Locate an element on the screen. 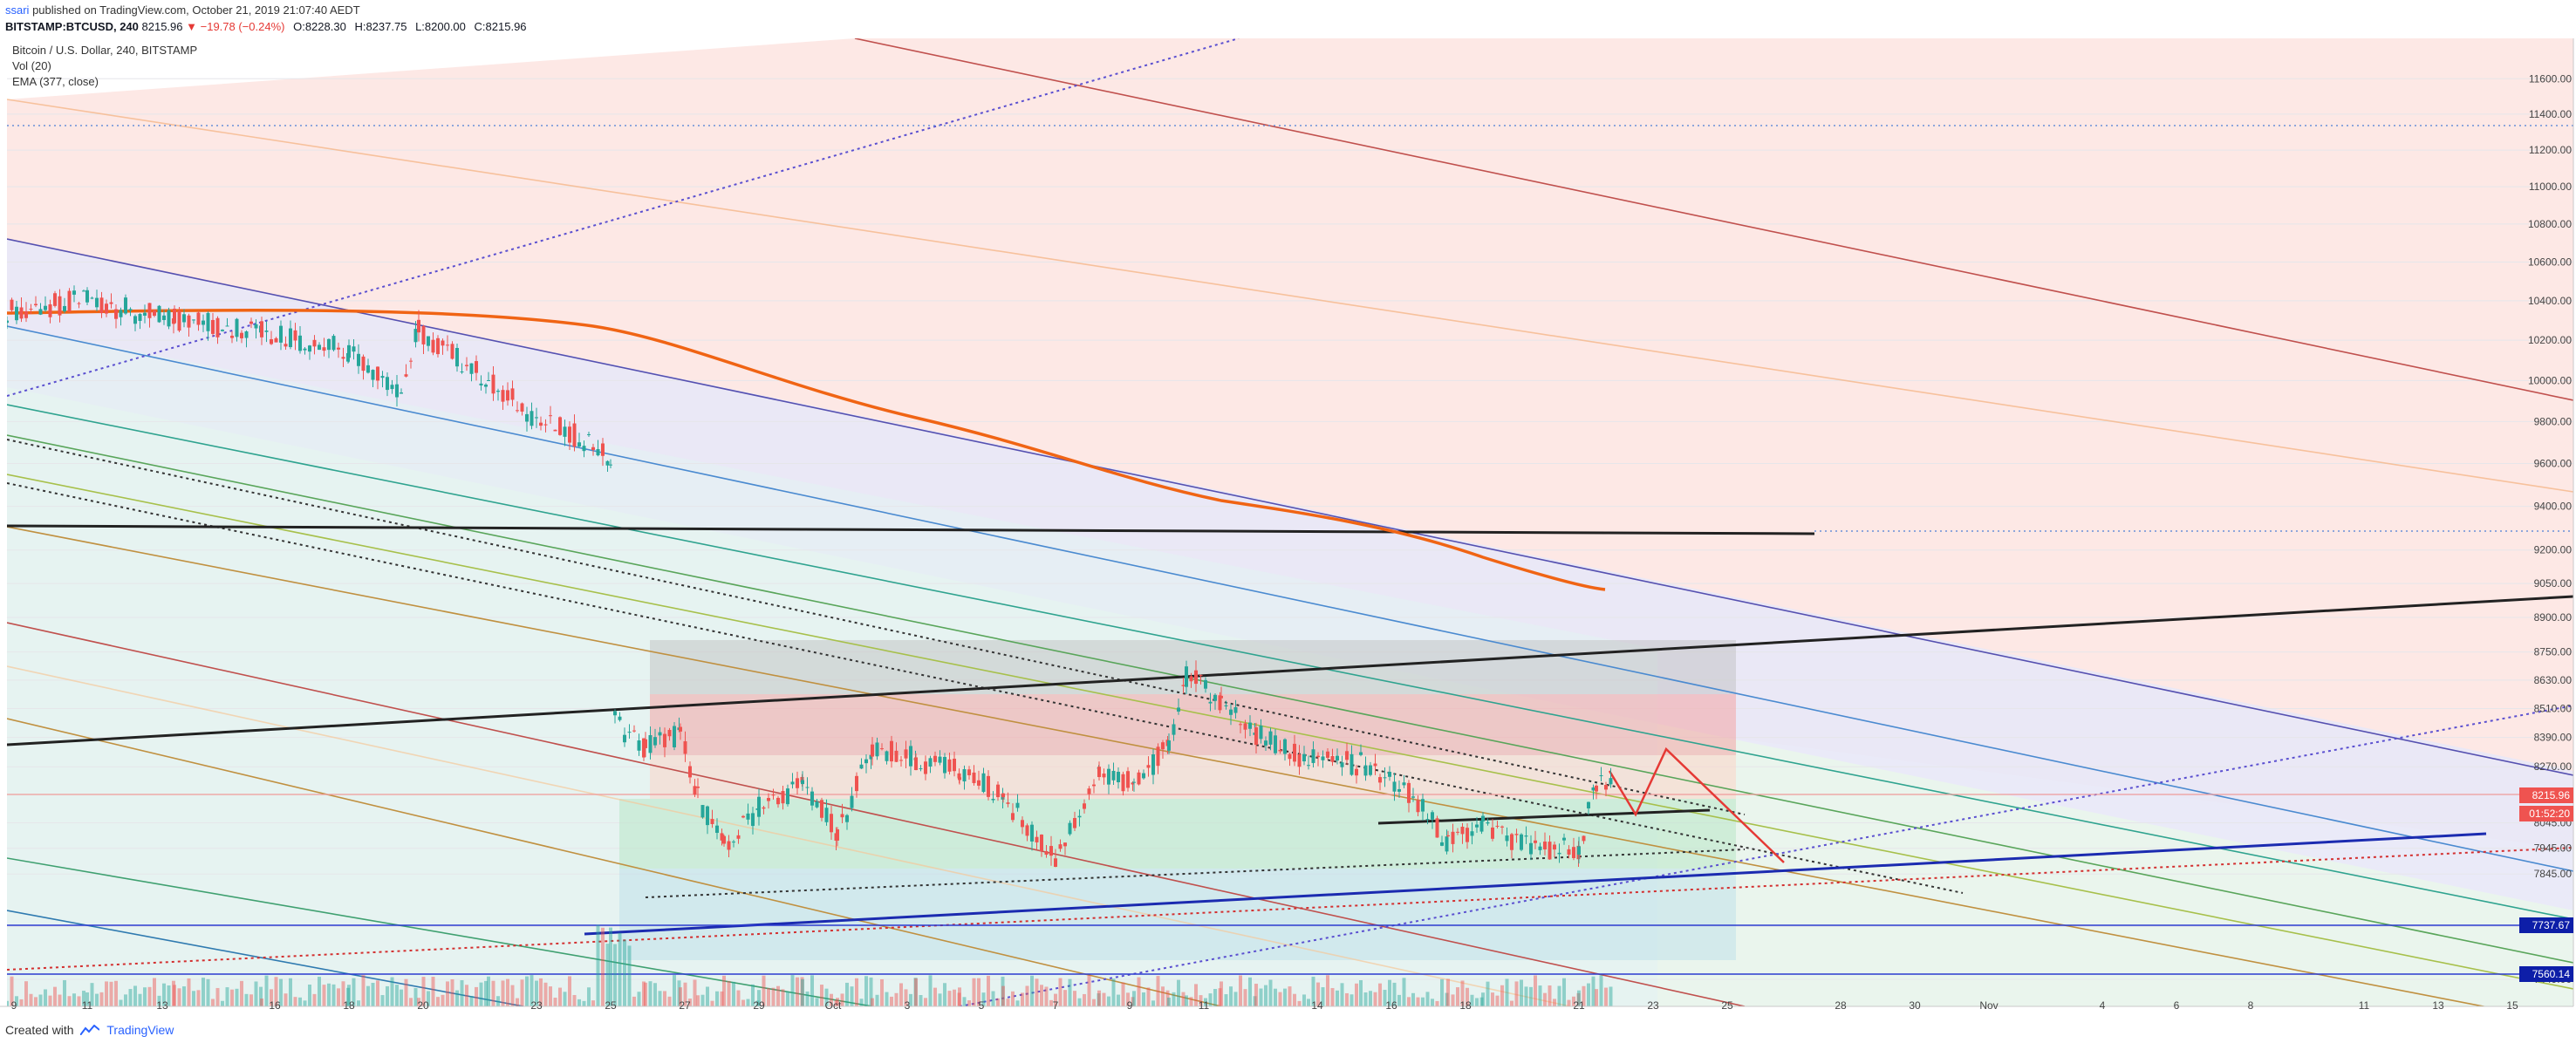 The height and width of the screenshot is (1043, 2576). time-tick-label: 30 is located at coordinates (1915, 1005).